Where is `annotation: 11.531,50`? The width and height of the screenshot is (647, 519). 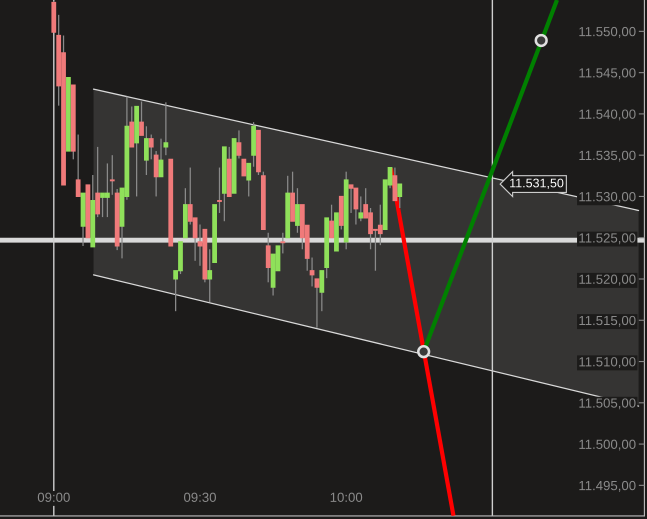
annotation: 11.531,50 is located at coordinates (537, 183).